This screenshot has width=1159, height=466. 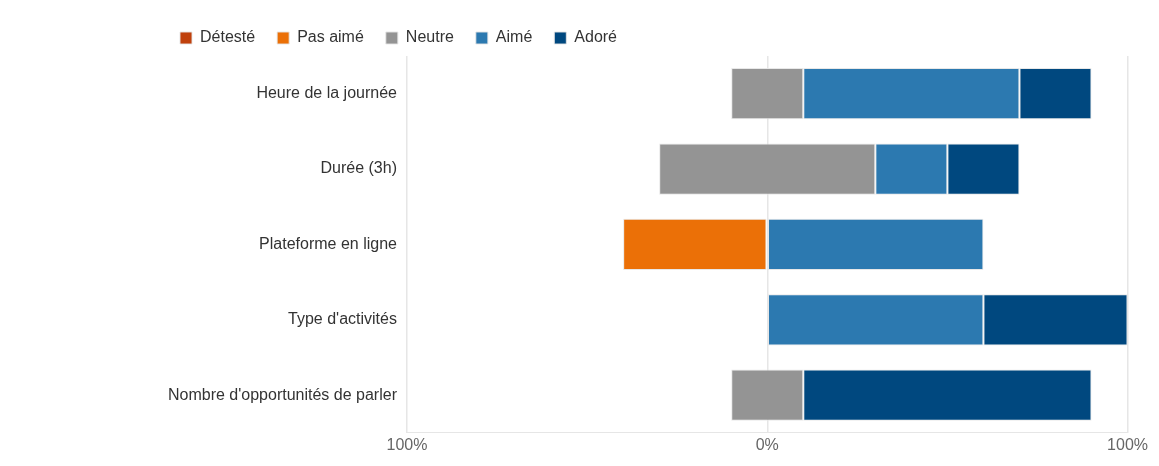 I want to click on y-tick-label: Plateforme en ligne, so click(x=328, y=243).